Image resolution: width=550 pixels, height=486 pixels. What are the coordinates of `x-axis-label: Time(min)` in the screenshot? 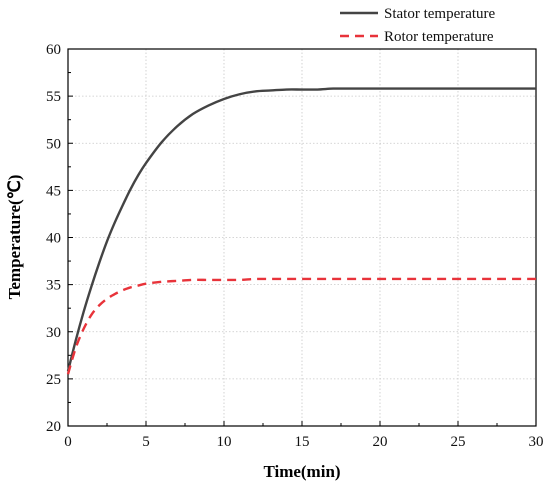 It's located at (301, 471).